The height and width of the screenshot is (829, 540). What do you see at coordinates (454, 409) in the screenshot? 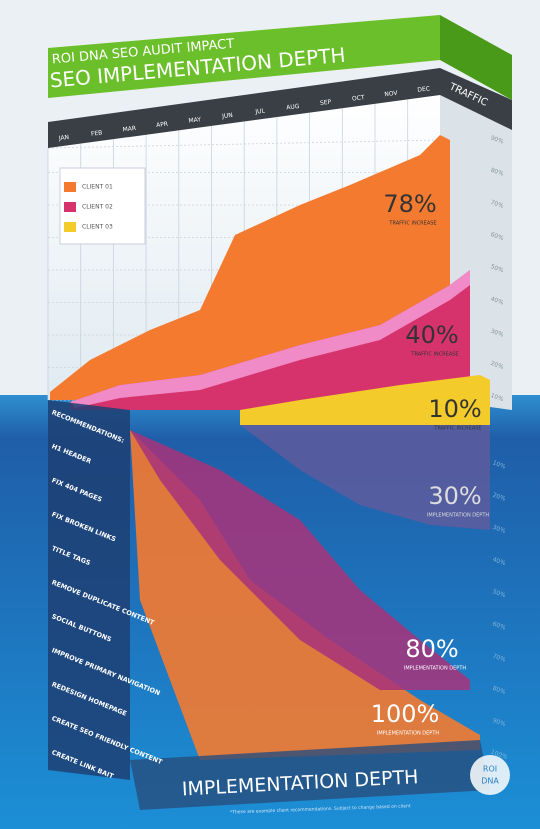
I see `callout-value: 10%` at bounding box center [454, 409].